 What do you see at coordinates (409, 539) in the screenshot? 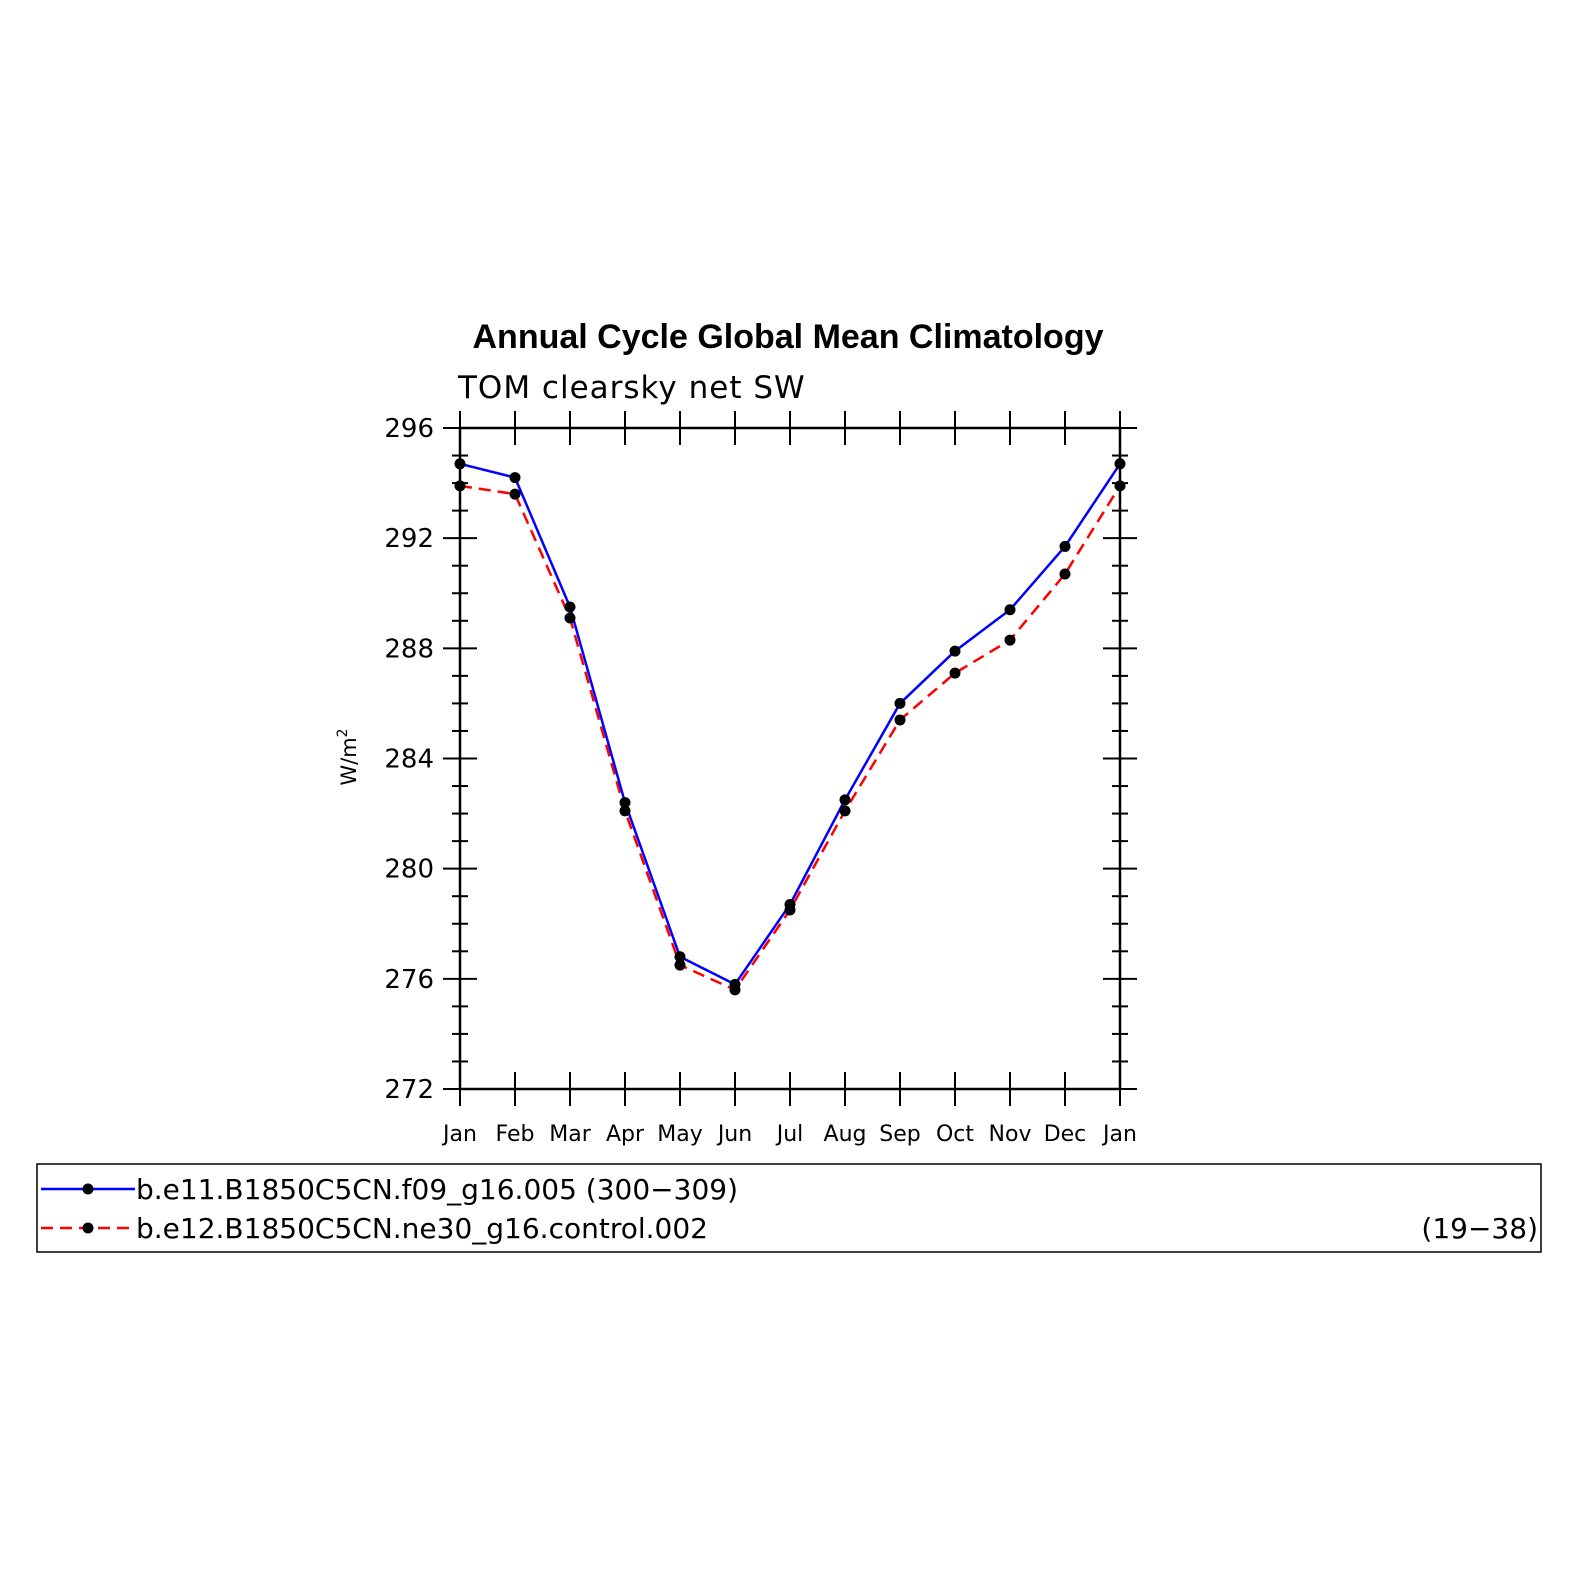
I see `y-tick-label: 292` at bounding box center [409, 539].